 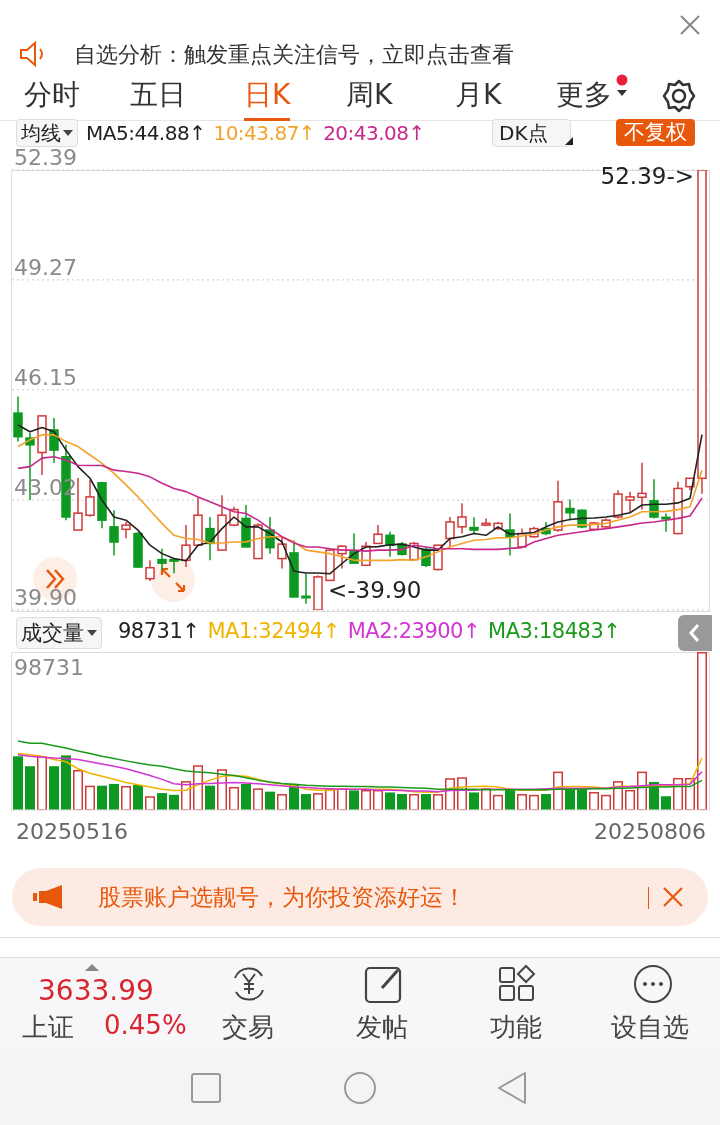 I want to click on text: 分时, so click(x=52, y=95).